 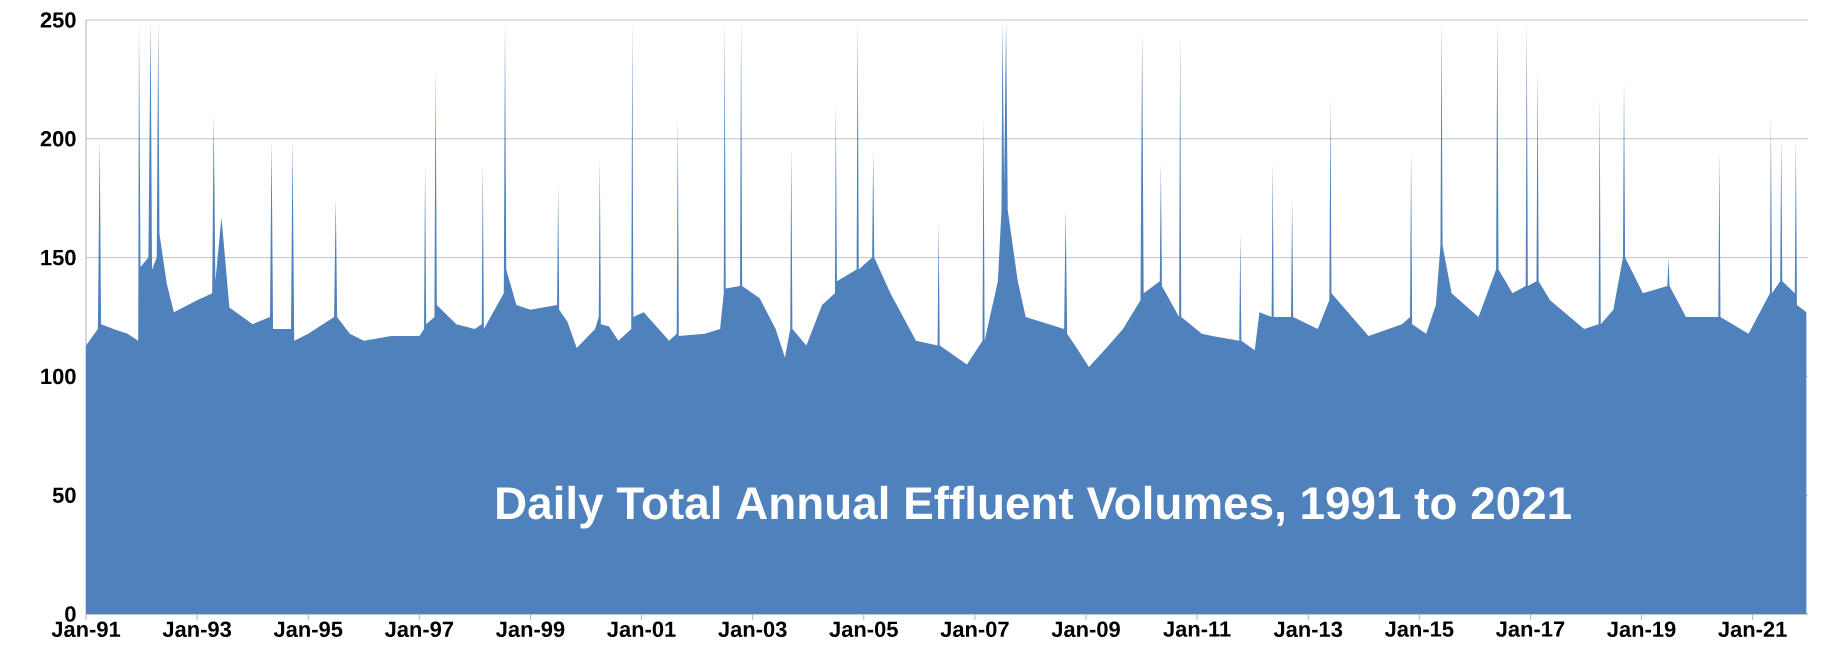 I want to click on x-tick-label: Jan-21, so click(x=1752, y=629).